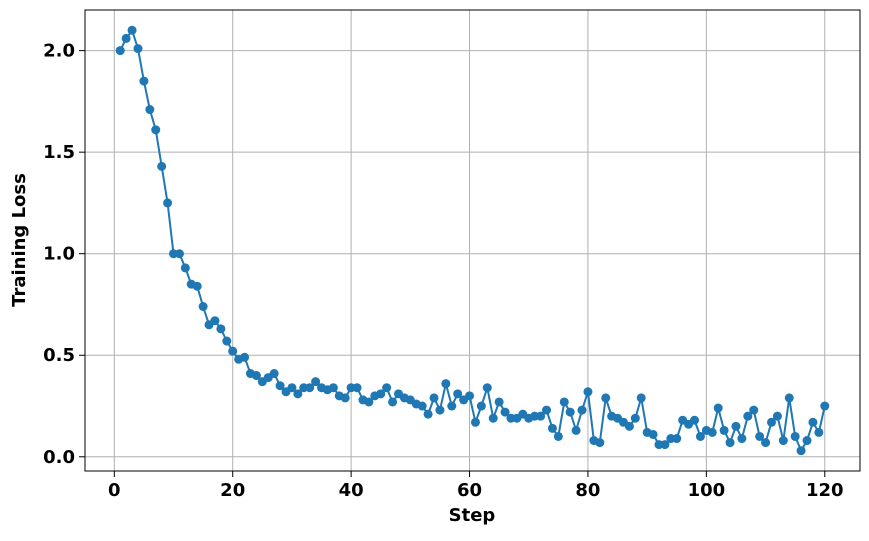  Describe the element at coordinates (19, 240) in the screenshot. I see `y-axis-label: Training Loss` at that location.